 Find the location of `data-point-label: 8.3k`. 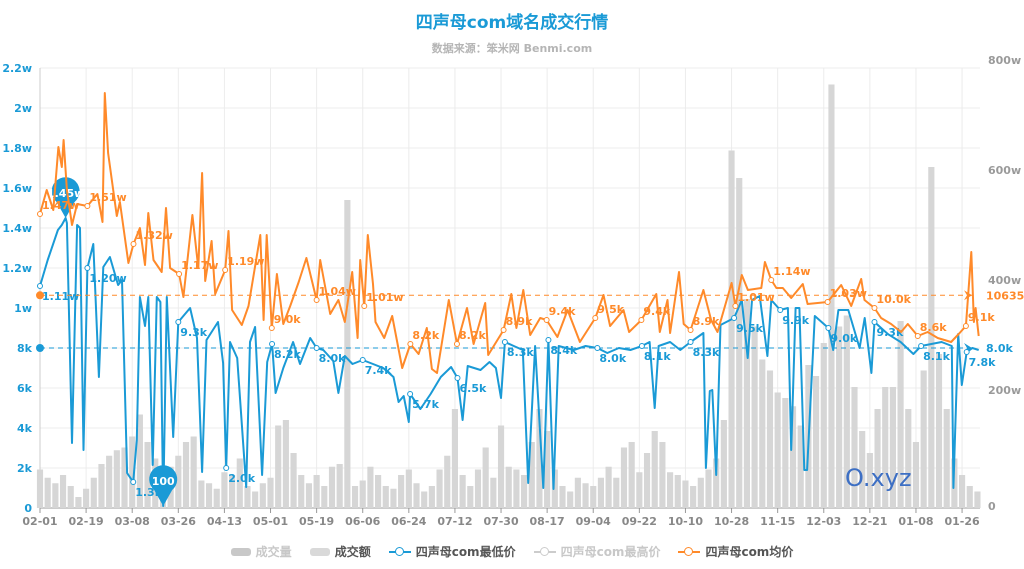

data-point-label: 8.3k is located at coordinates (706, 352).